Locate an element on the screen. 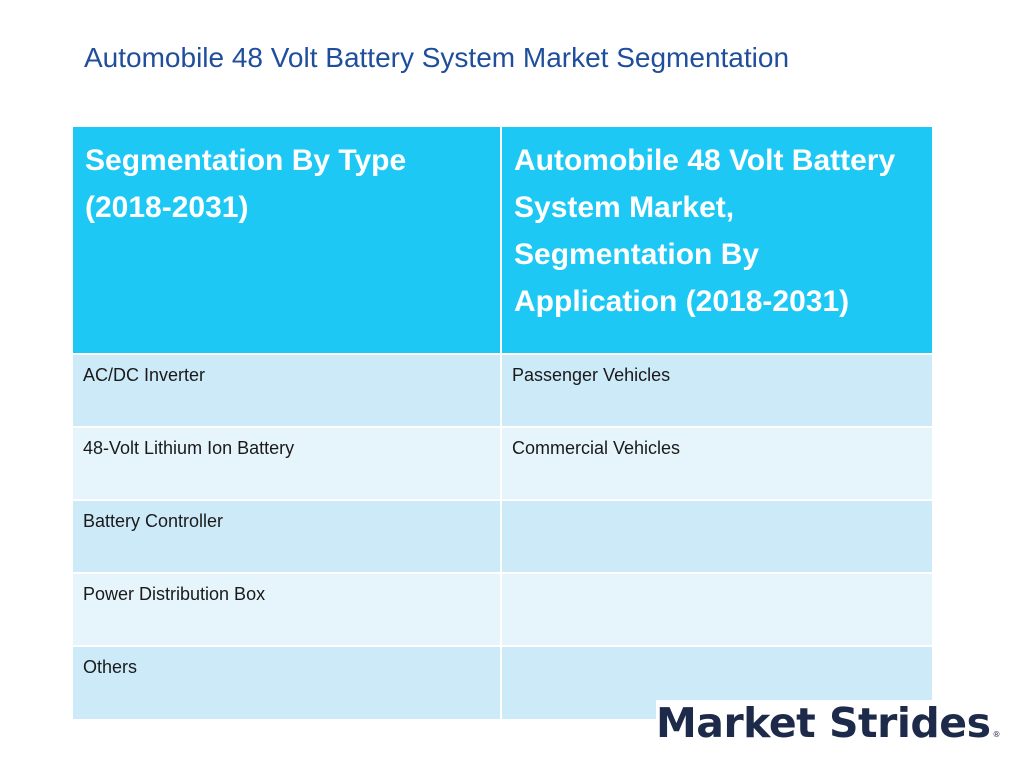 The height and width of the screenshot is (768, 1024). registered-mark: ® is located at coordinates (996, 734).